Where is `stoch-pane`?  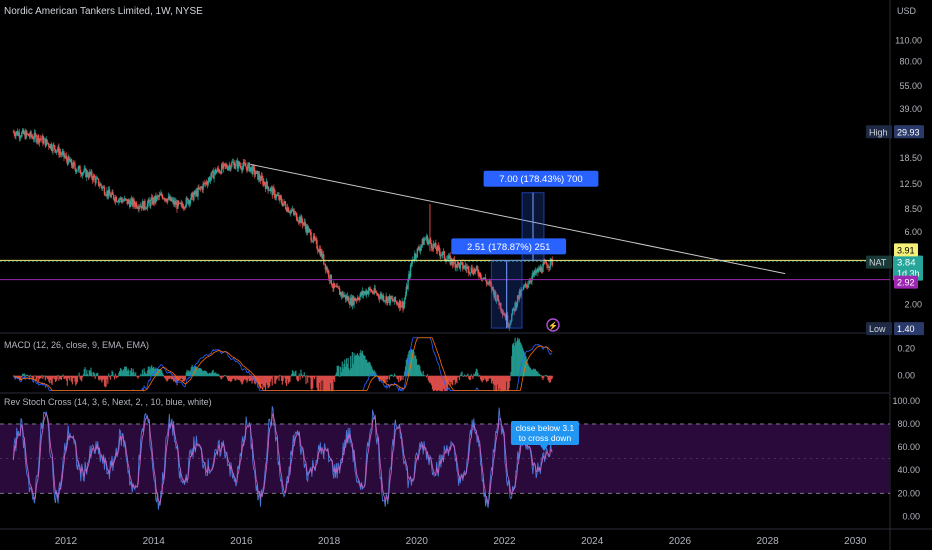
stoch-pane is located at coordinates (282, 458).